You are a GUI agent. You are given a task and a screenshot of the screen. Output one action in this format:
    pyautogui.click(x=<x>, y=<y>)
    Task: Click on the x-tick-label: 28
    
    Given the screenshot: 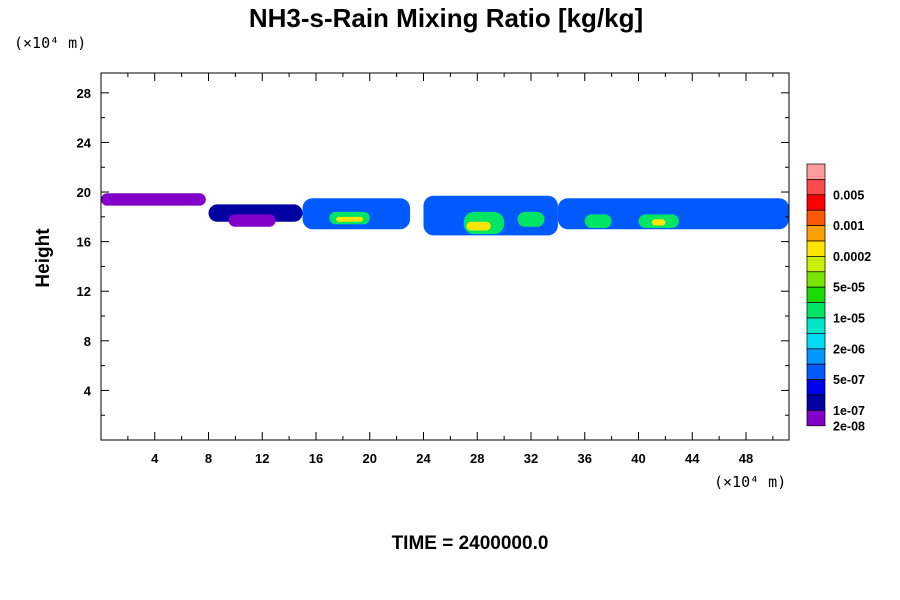 What is the action you would take?
    pyautogui.click(x=477, y=458)
    